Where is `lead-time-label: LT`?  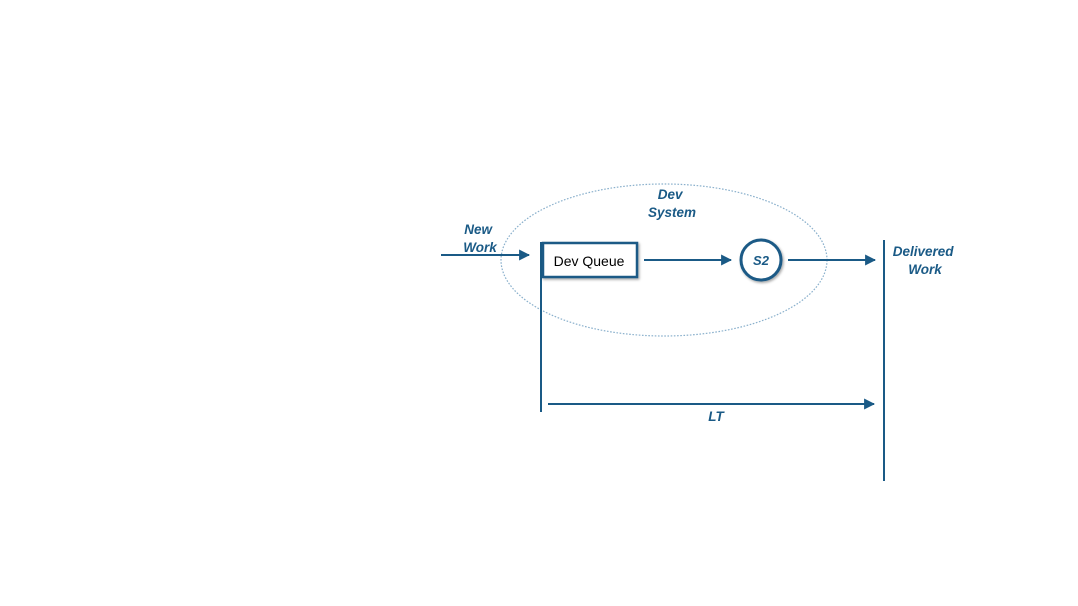
lead-time-label: LT is located at coordinates (716, 416).